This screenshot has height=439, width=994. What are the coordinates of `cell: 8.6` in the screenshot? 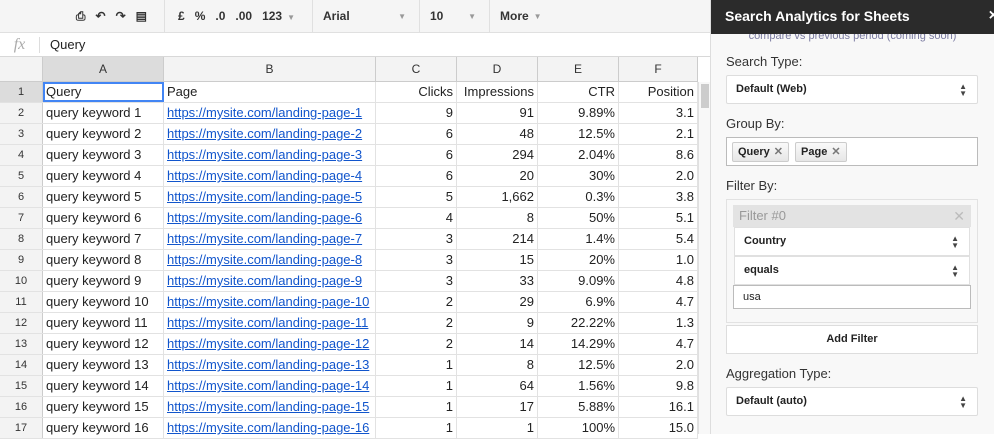 It's located at (658, 155).